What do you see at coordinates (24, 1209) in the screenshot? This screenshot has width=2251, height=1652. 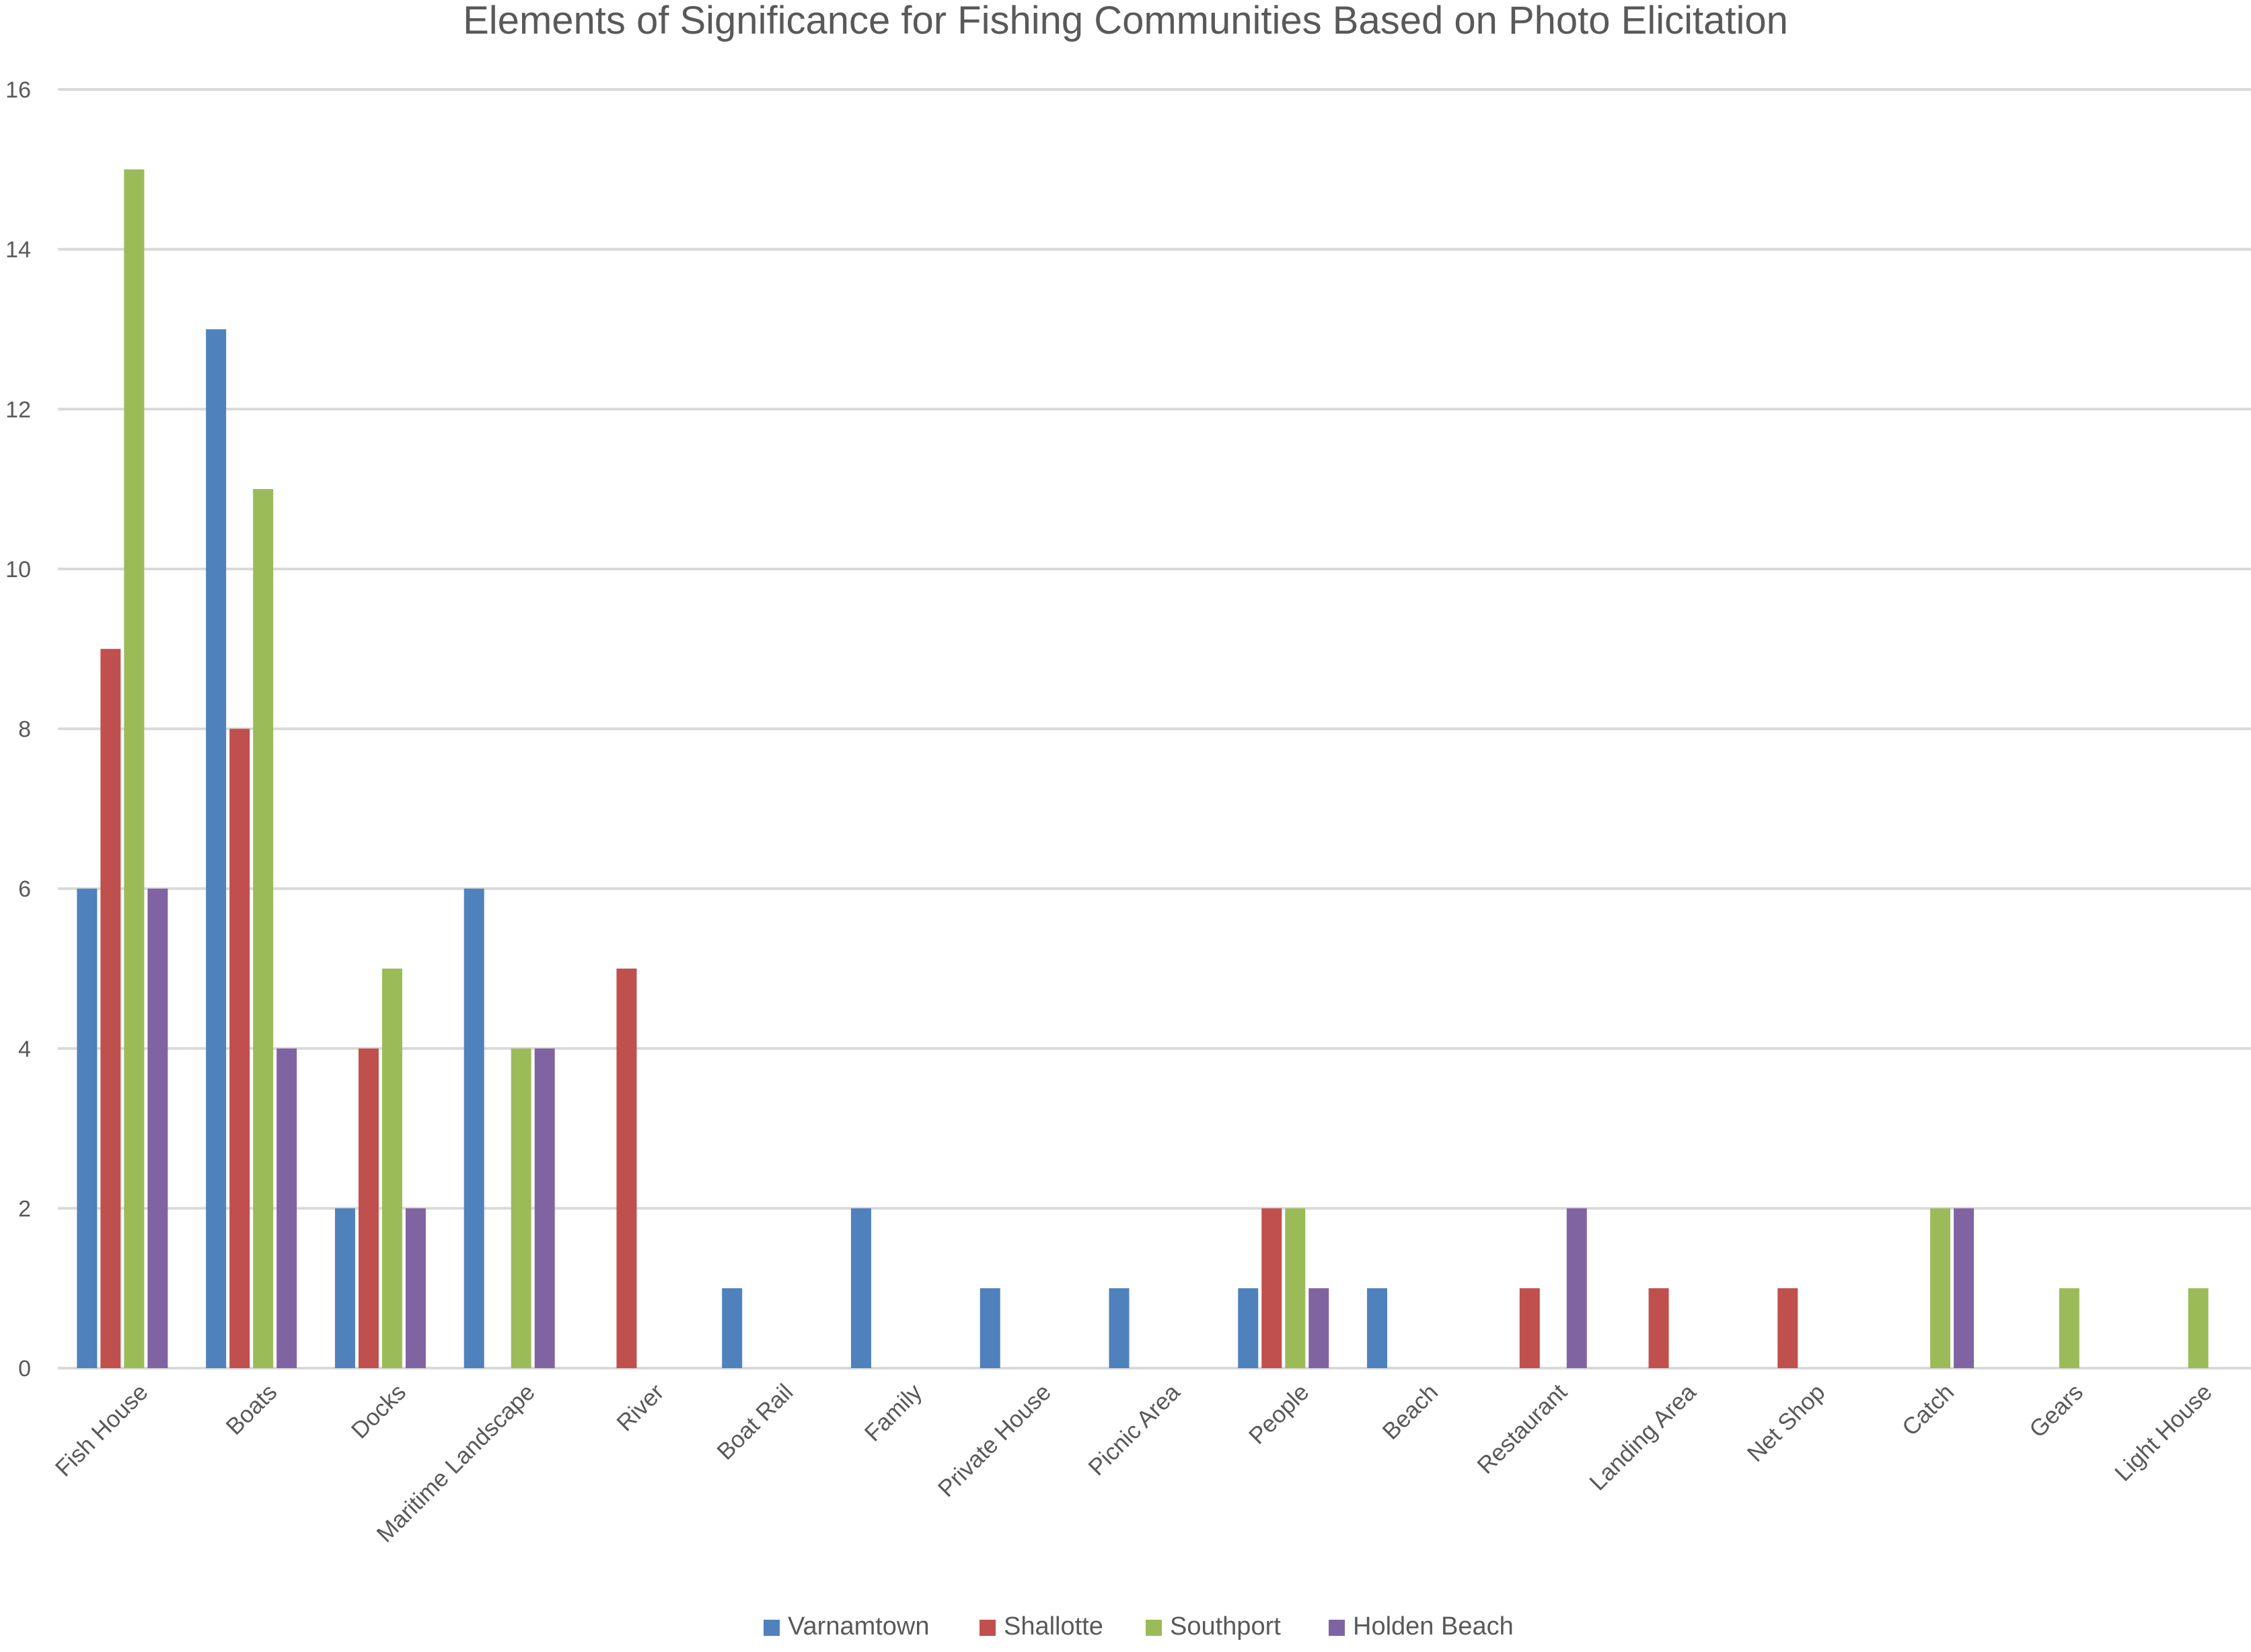 I see `y-tick-label: 2` at bounding box center [24, 1209].